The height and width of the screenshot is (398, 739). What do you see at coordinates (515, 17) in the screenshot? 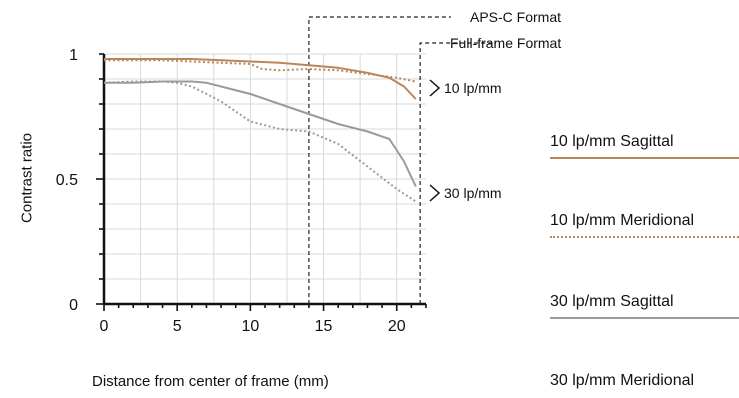
I see `format-marker-0-label: APS-C Format` at bounding box center [515, 17].